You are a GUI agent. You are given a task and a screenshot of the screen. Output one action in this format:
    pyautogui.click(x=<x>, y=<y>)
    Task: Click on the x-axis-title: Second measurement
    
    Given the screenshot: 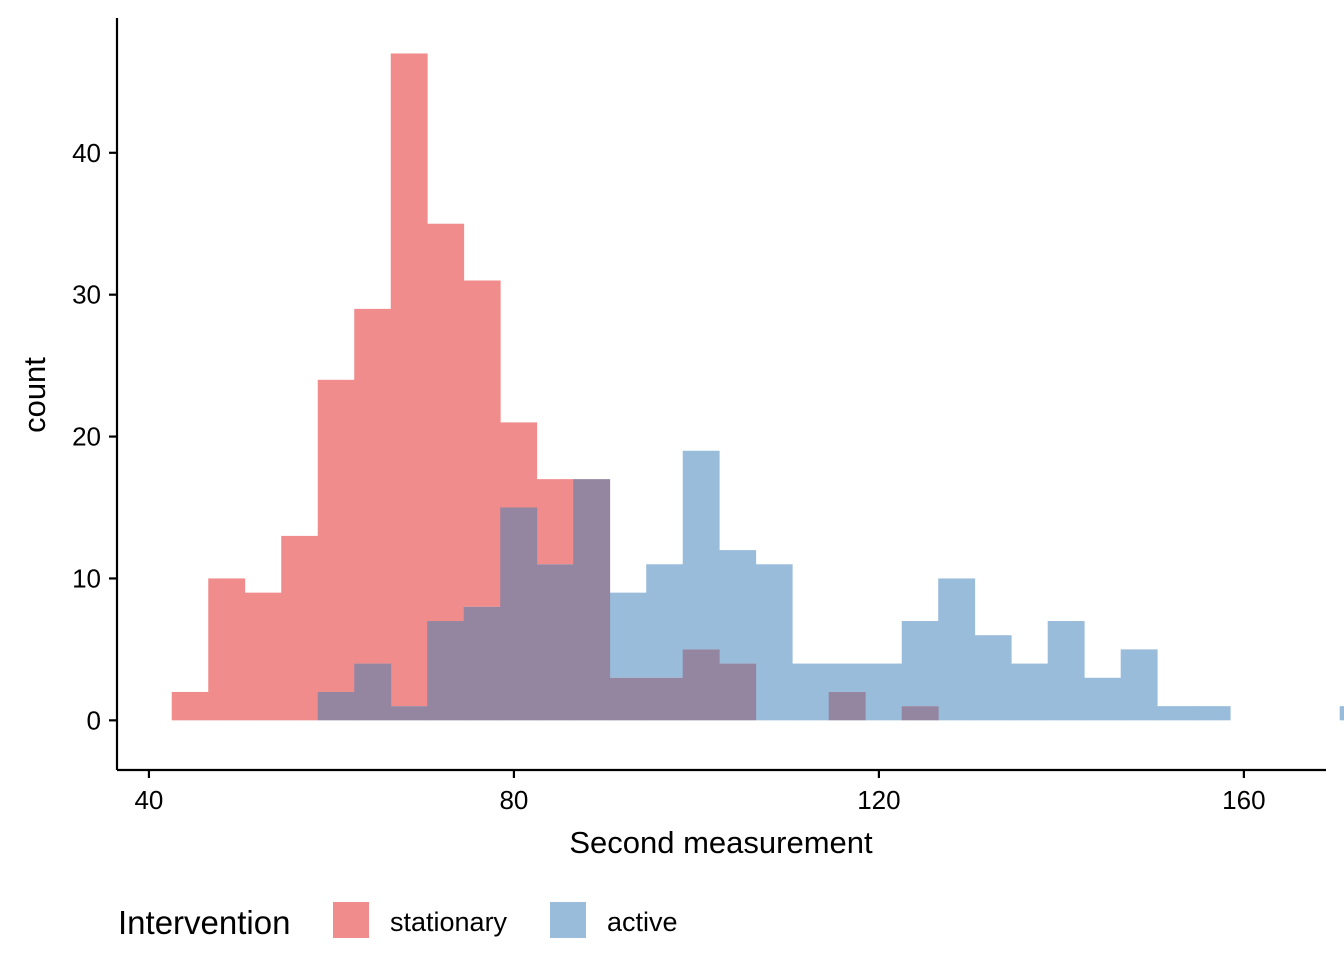 What is the action you would take?
    pyautogui.click(x=721, y=842)
    